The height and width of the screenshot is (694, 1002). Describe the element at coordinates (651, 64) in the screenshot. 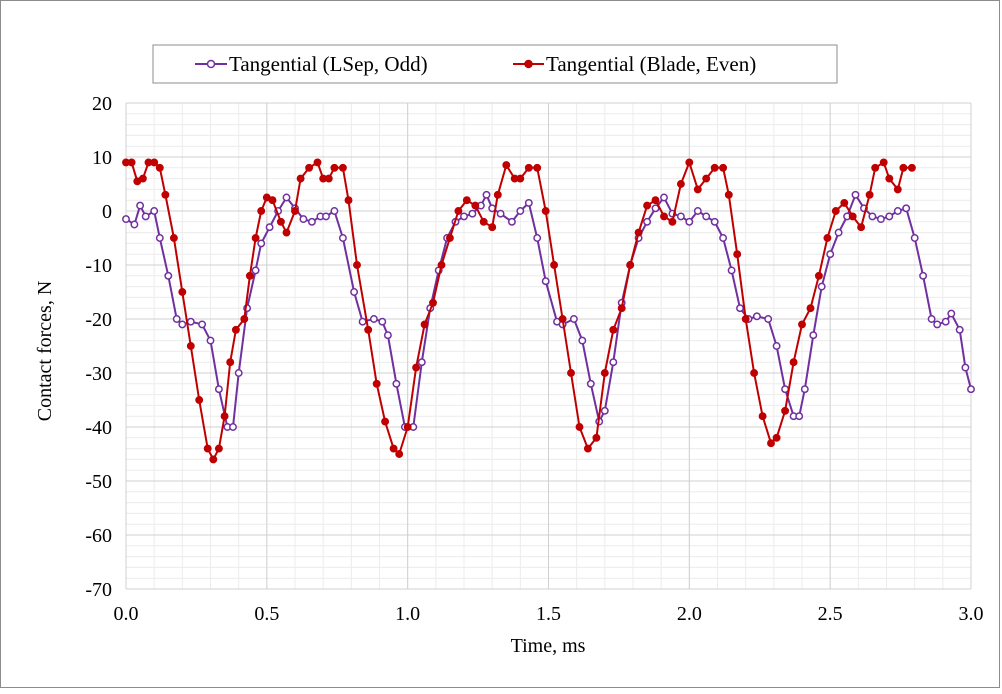

I see `legend-label-series-2: Tangential (Blade, Even)` at that location.